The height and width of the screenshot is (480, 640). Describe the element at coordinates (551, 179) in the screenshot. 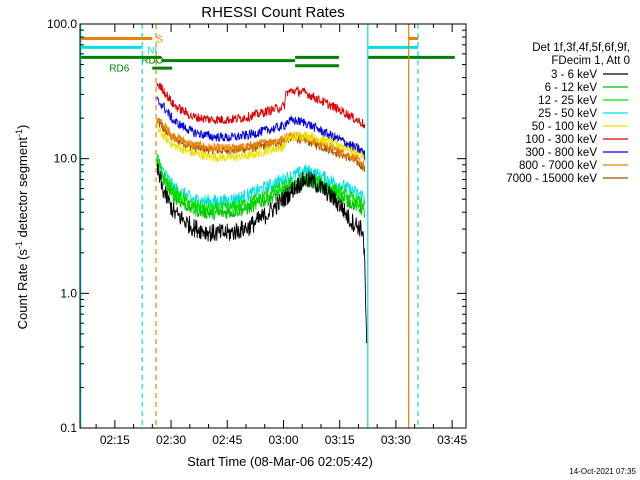

I see `legend-label: 7000 - 15000 keV` at that location.